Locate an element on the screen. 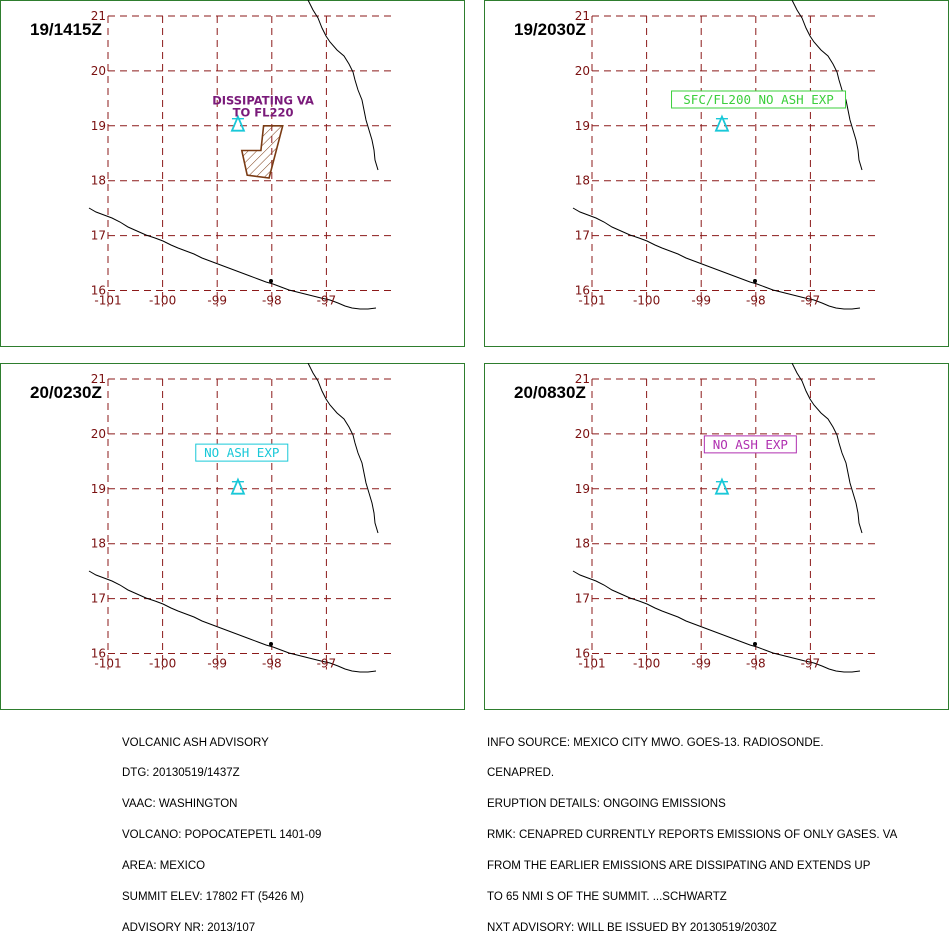  forecast-label: TO FL220 is located at coordinates (263, 112).